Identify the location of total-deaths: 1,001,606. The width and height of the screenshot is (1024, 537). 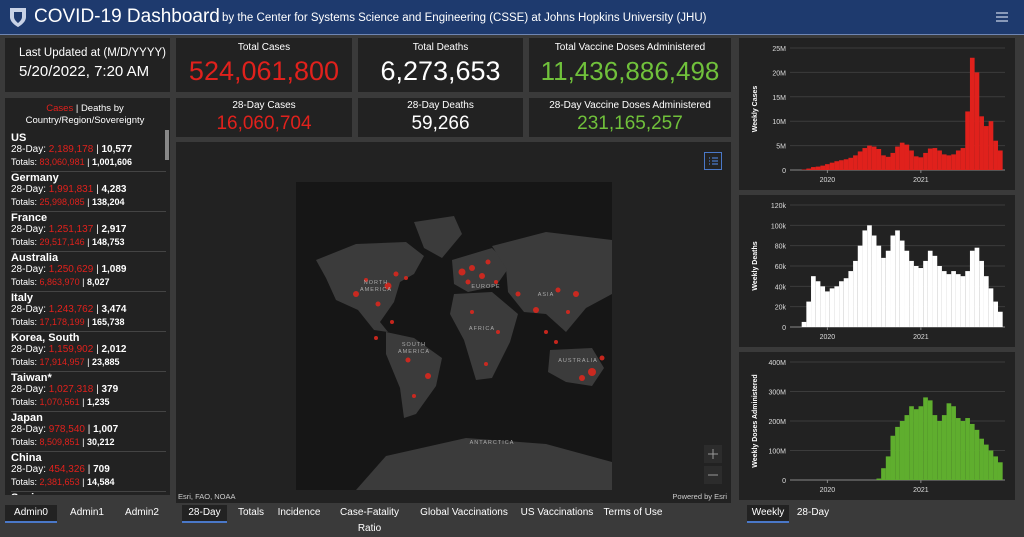
(112, 162).